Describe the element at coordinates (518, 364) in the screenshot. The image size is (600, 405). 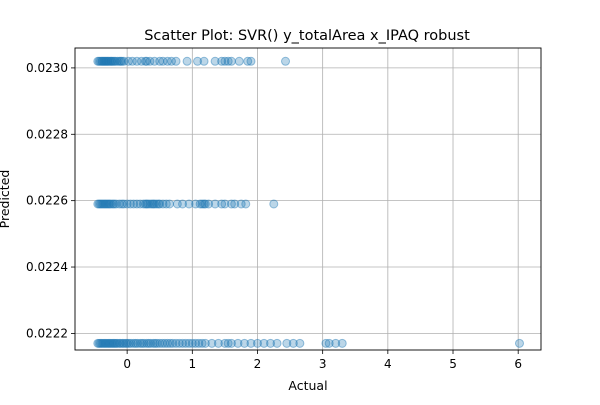
I see `x-tick-label: 6` at that location.